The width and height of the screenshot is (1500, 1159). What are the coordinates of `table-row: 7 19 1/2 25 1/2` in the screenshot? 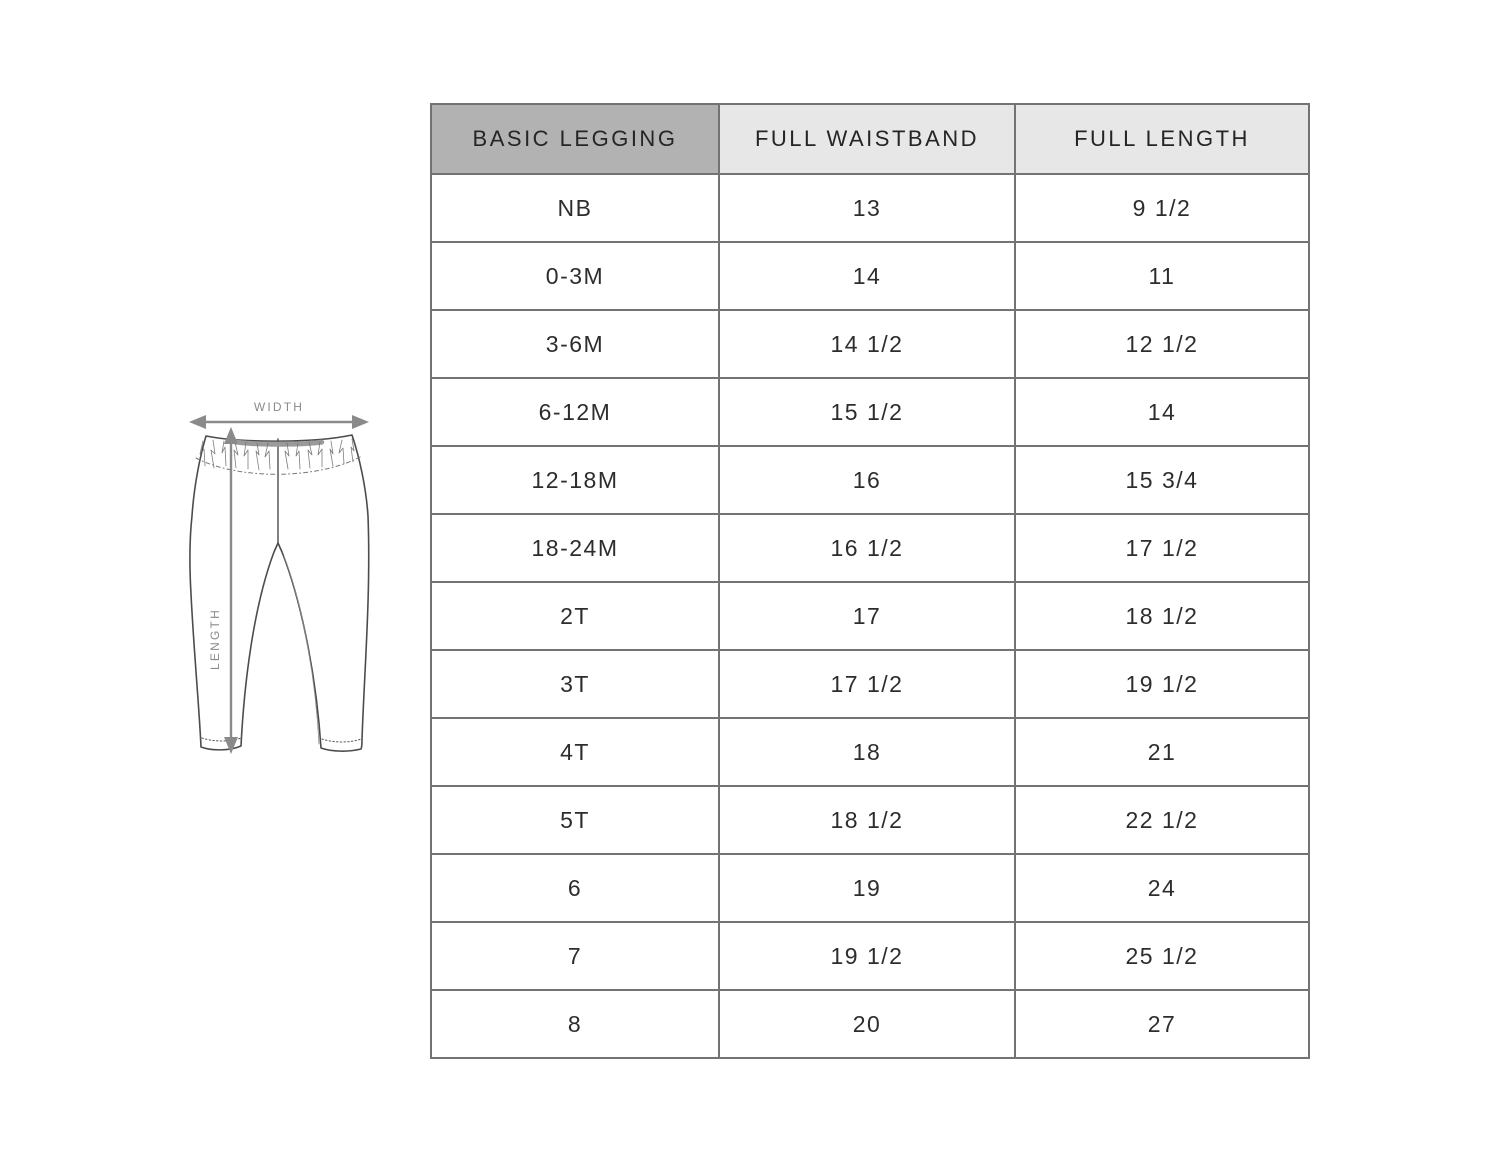 It's located at (870, 956).